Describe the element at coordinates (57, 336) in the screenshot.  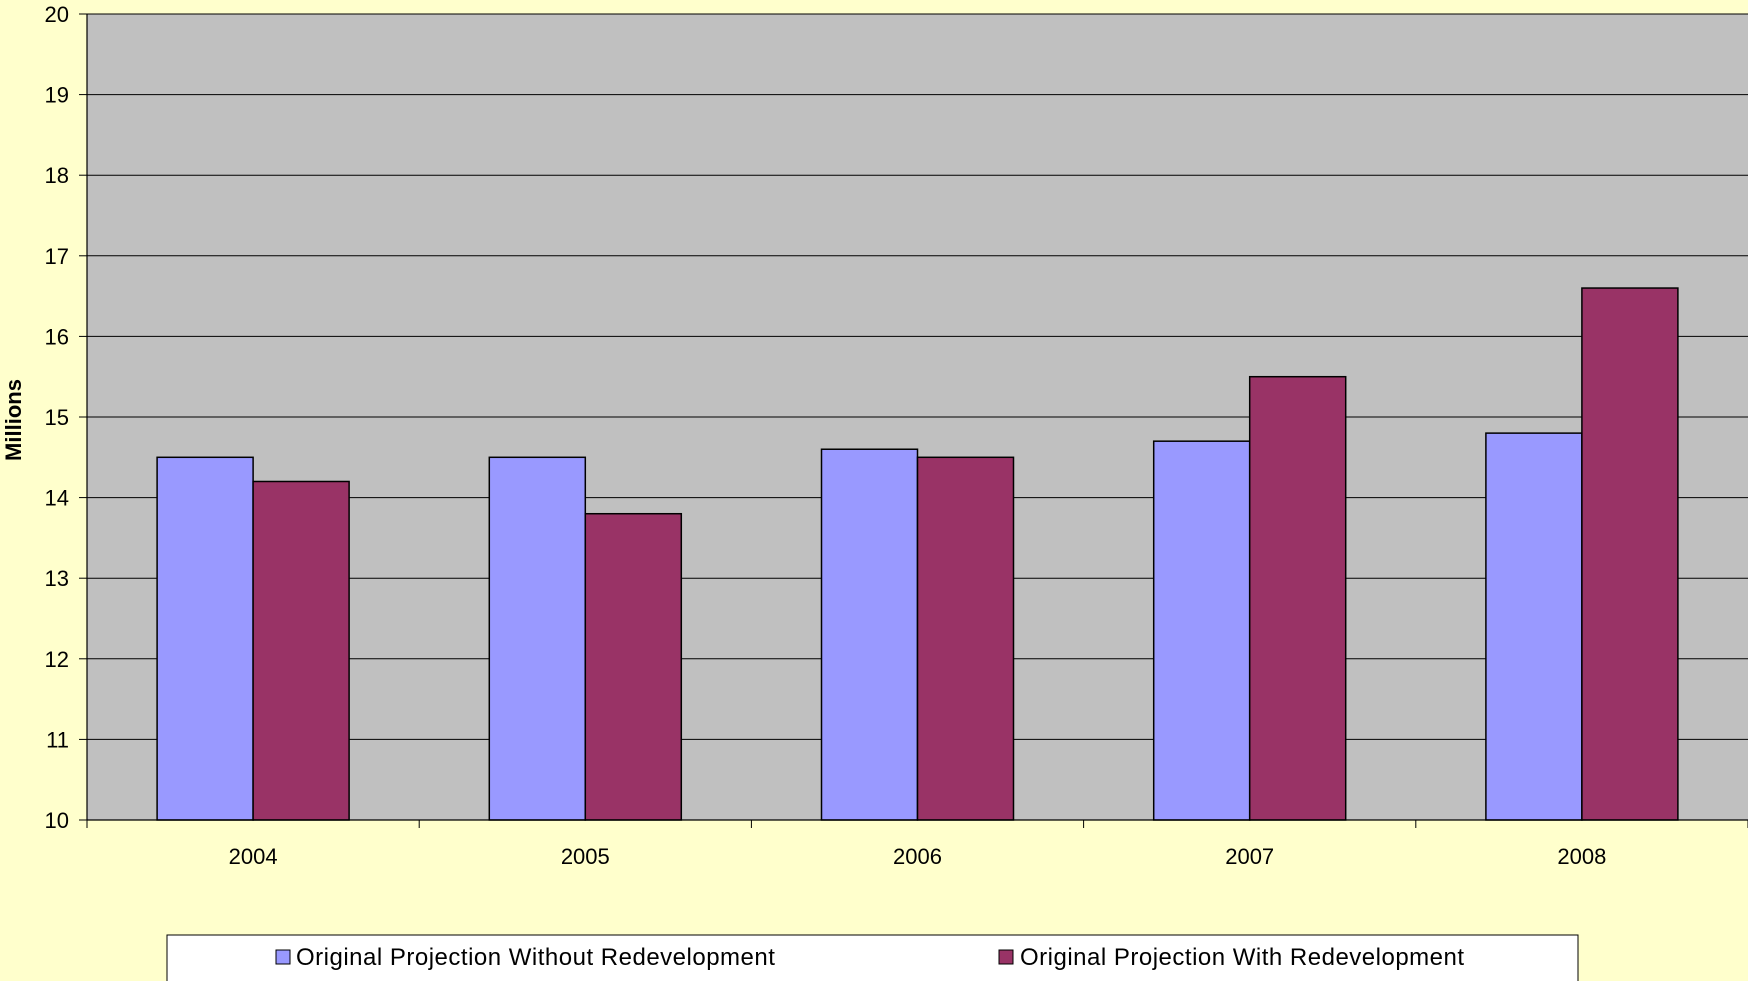
I see `y-tick-label: 16` at that location.